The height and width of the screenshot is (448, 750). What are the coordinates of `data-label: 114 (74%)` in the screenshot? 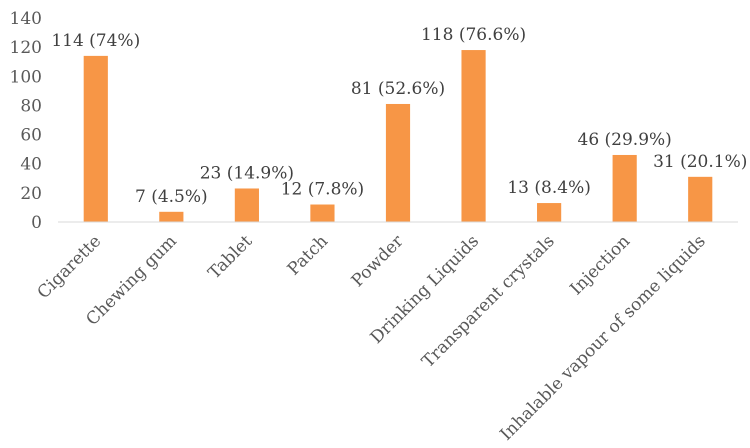 It's located at (95, 41).